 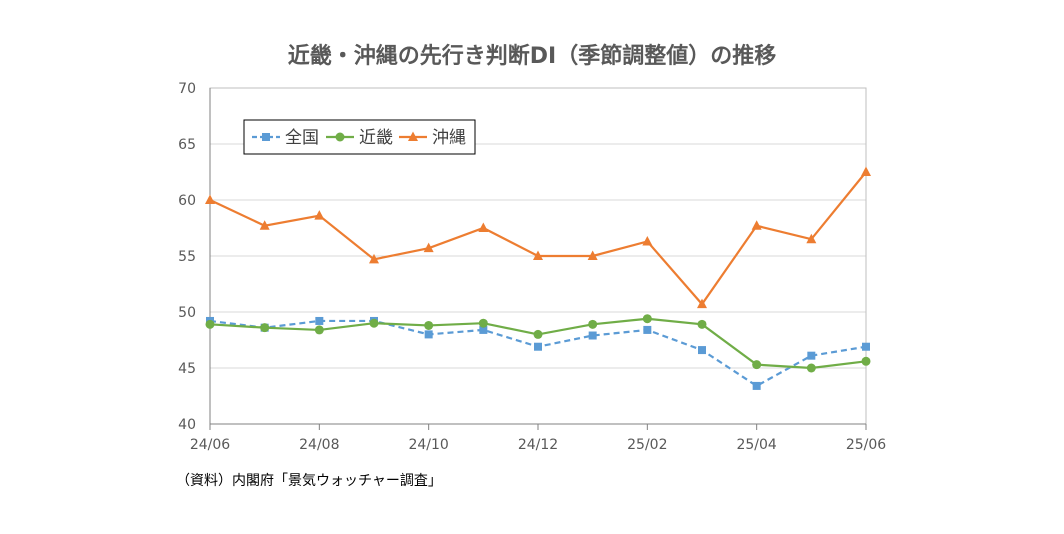 I want to click on point-沖縄-25/02, so click(x=647, y=240).